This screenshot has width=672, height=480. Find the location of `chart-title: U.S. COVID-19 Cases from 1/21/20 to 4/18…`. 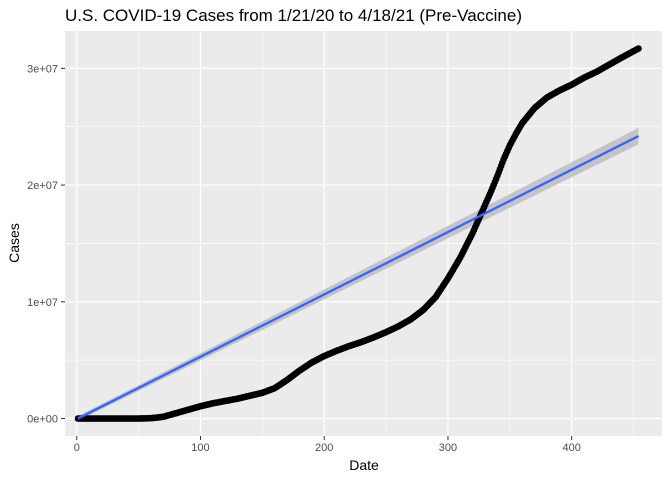

chart-title: U.S. COVID-19 Cases from 1/21/20 to 4/18… is located at coordinates (293, 15).